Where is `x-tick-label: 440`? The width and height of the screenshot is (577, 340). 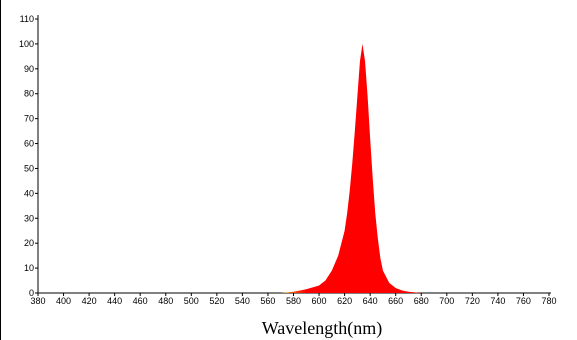 x-tick-label: 440 is located at coordinates (114, 301).